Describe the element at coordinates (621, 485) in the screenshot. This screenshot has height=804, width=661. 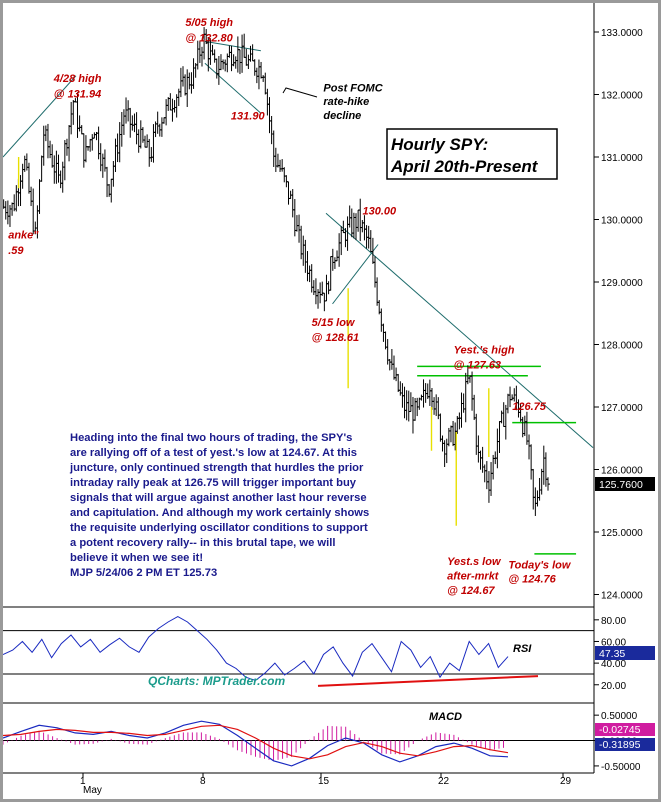
I see `last-price-label: 125.7600` at that location.